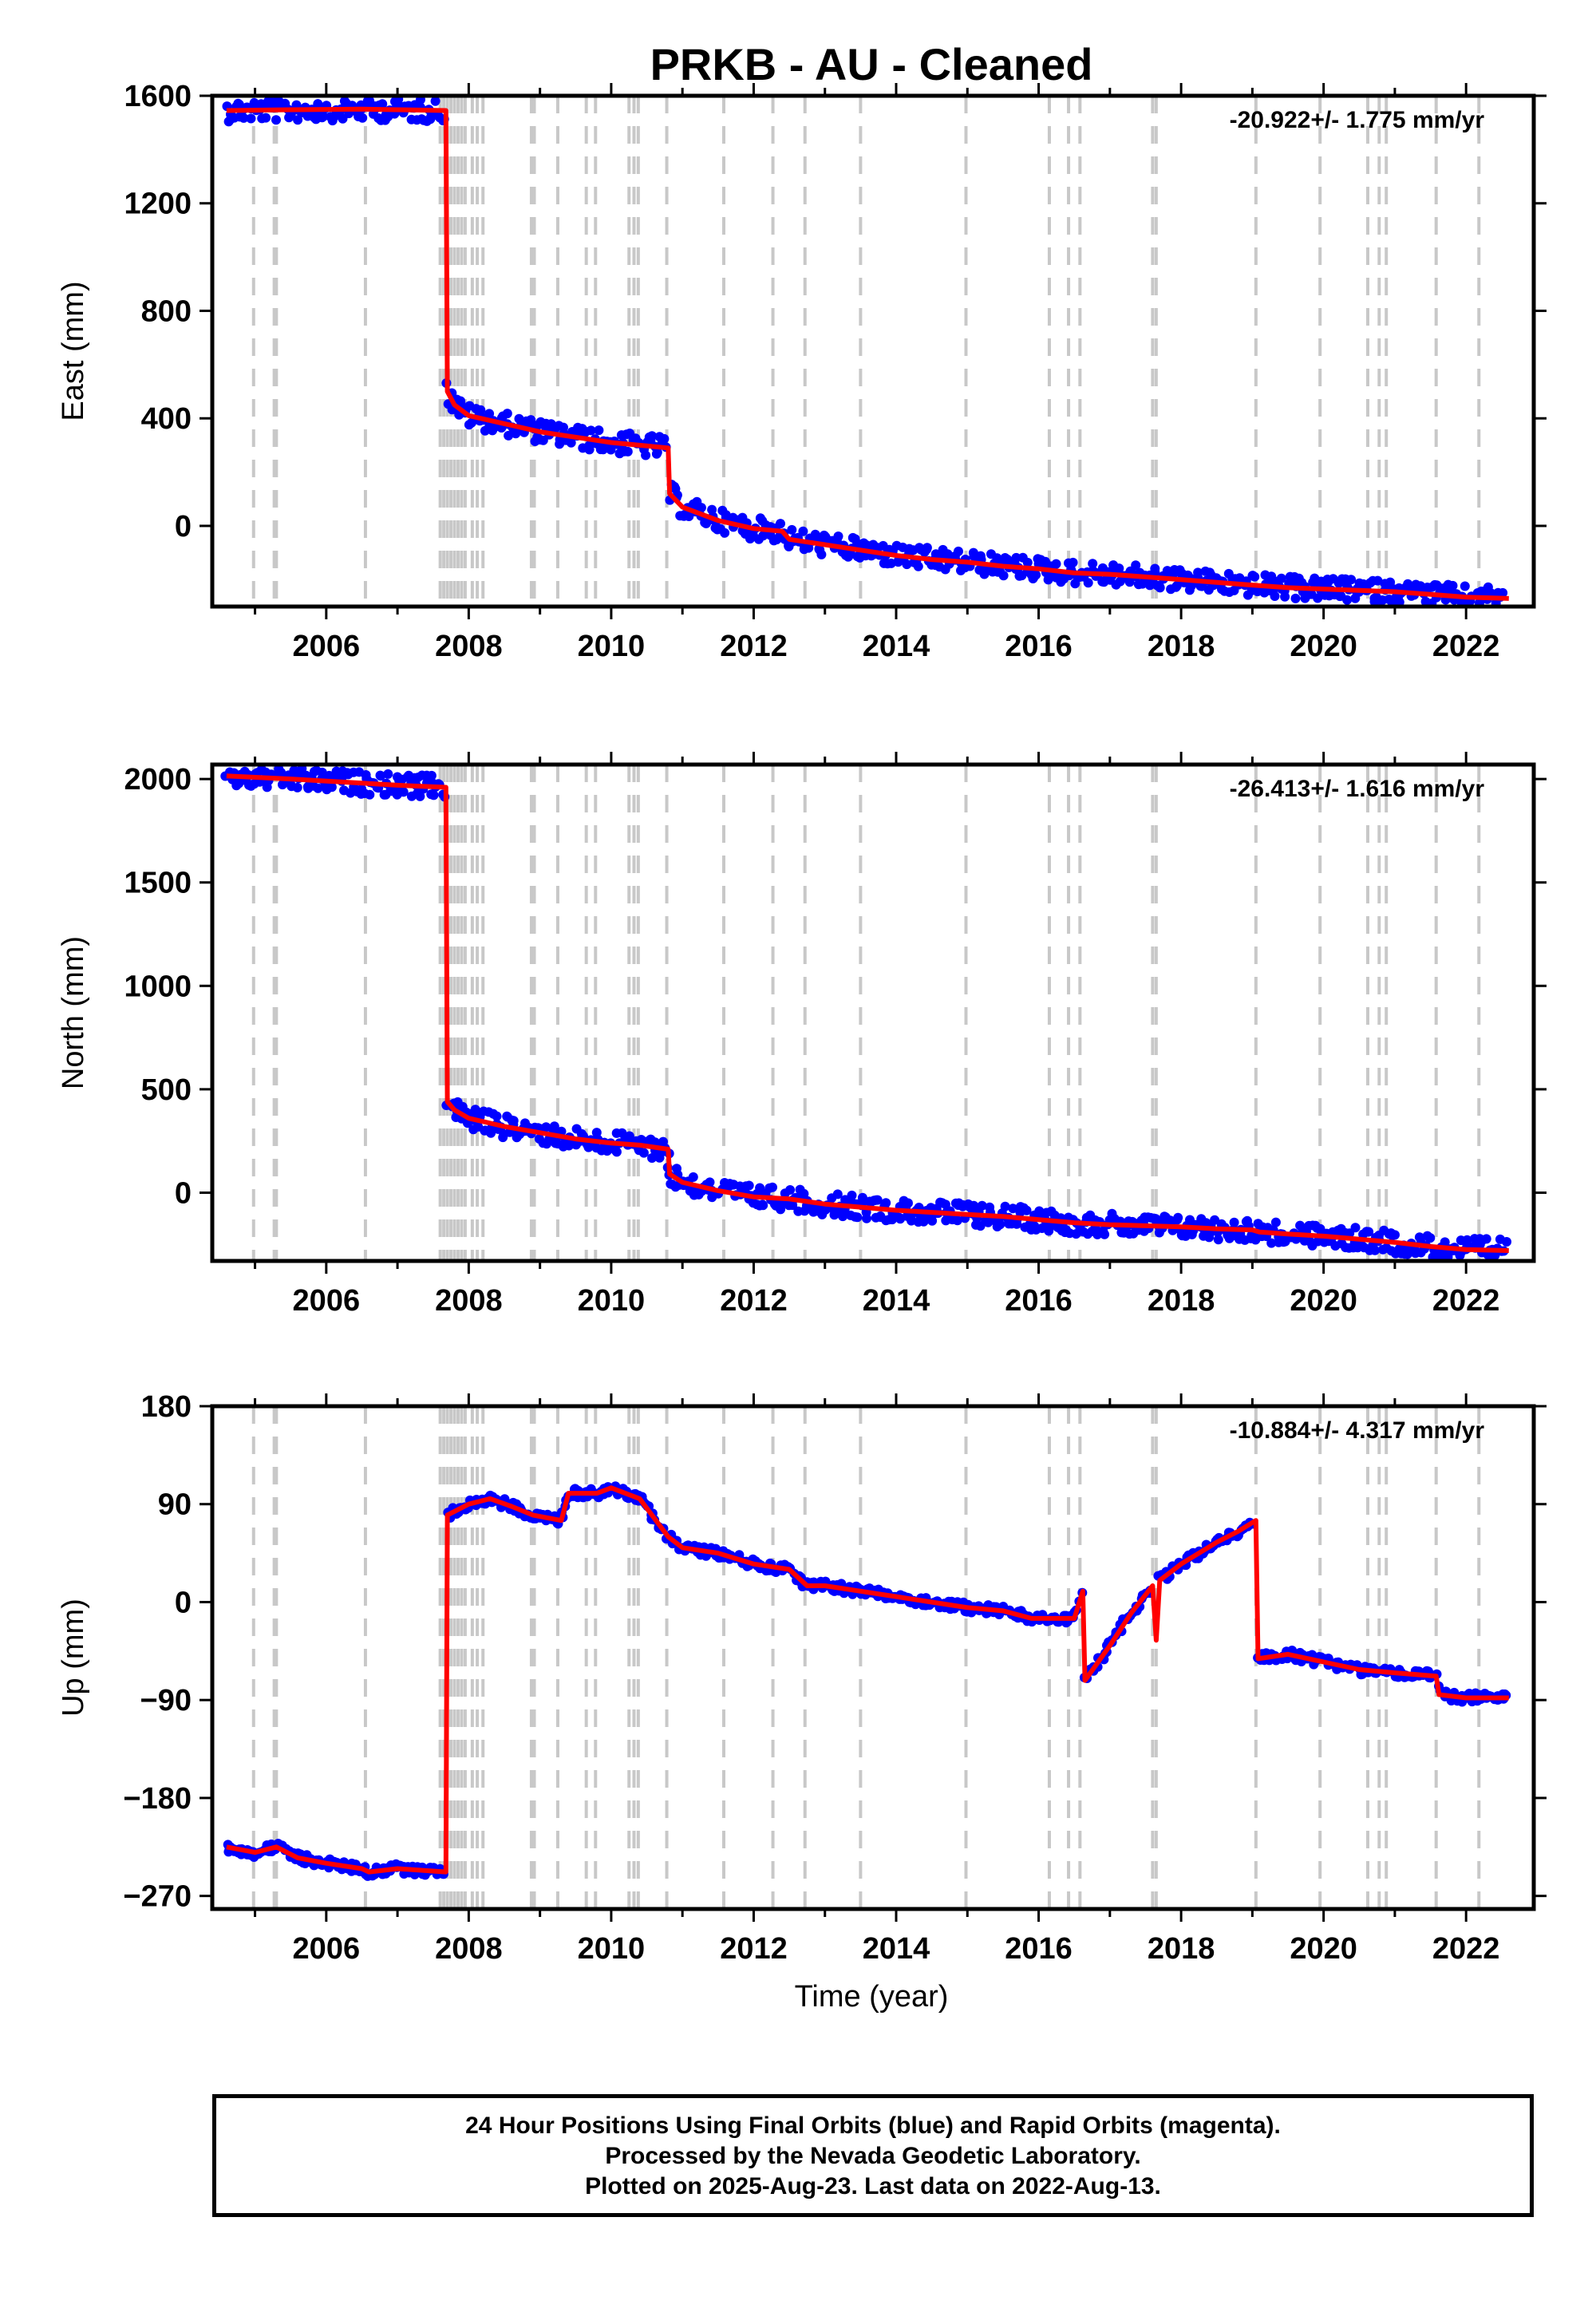 Image resolution: width=1596 pixels, height=2316 pixels. Describe the element at coordinates (166, 1700) in the screenshot. I see `y-tick-label: −90` at that location.